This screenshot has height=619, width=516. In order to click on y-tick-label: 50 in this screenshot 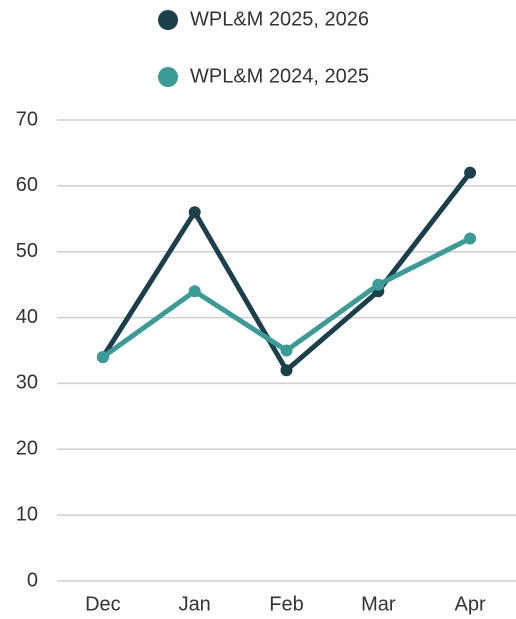, I will do `click(27, 251)`.